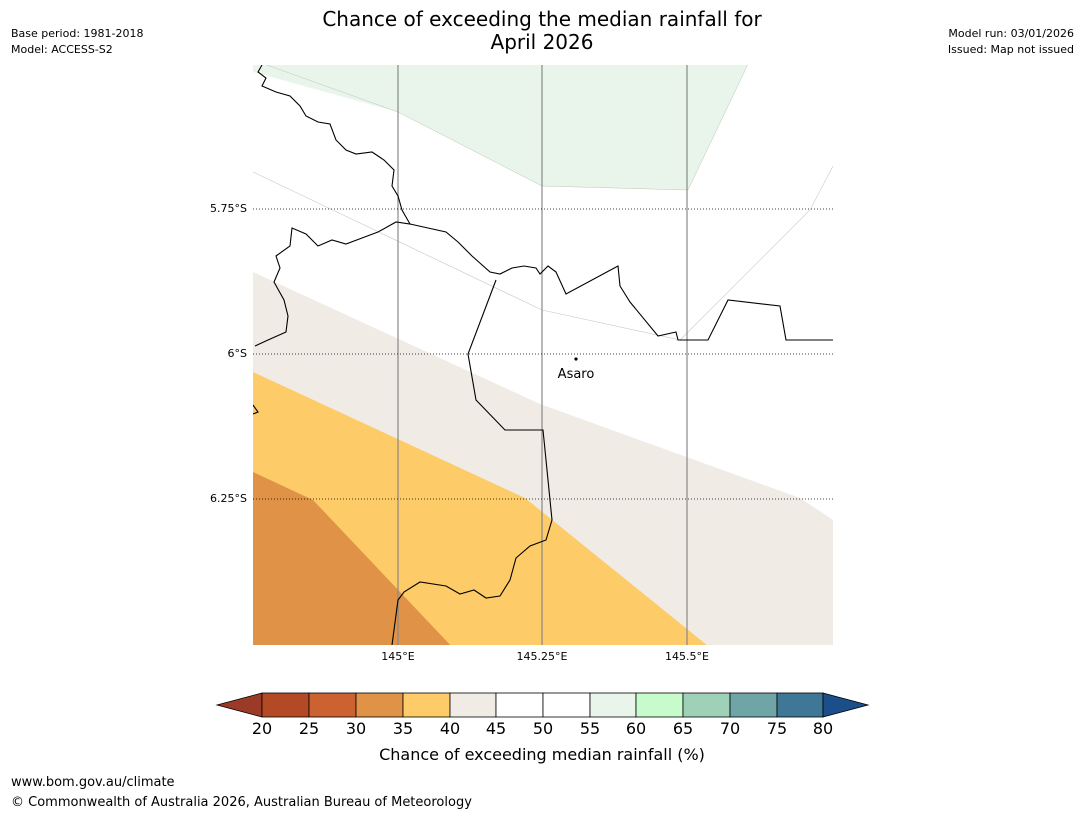 The image size is (1085, 816). I want to click on colorbar-tick: 80, so click(823, 728).